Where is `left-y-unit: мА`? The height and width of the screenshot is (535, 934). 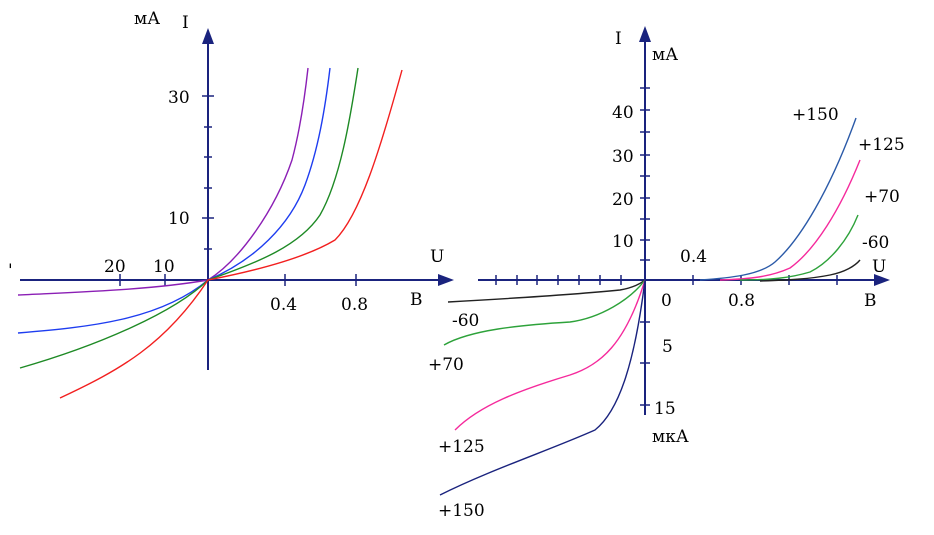
left-y-unit: мА is located at coordinates (147, 19).